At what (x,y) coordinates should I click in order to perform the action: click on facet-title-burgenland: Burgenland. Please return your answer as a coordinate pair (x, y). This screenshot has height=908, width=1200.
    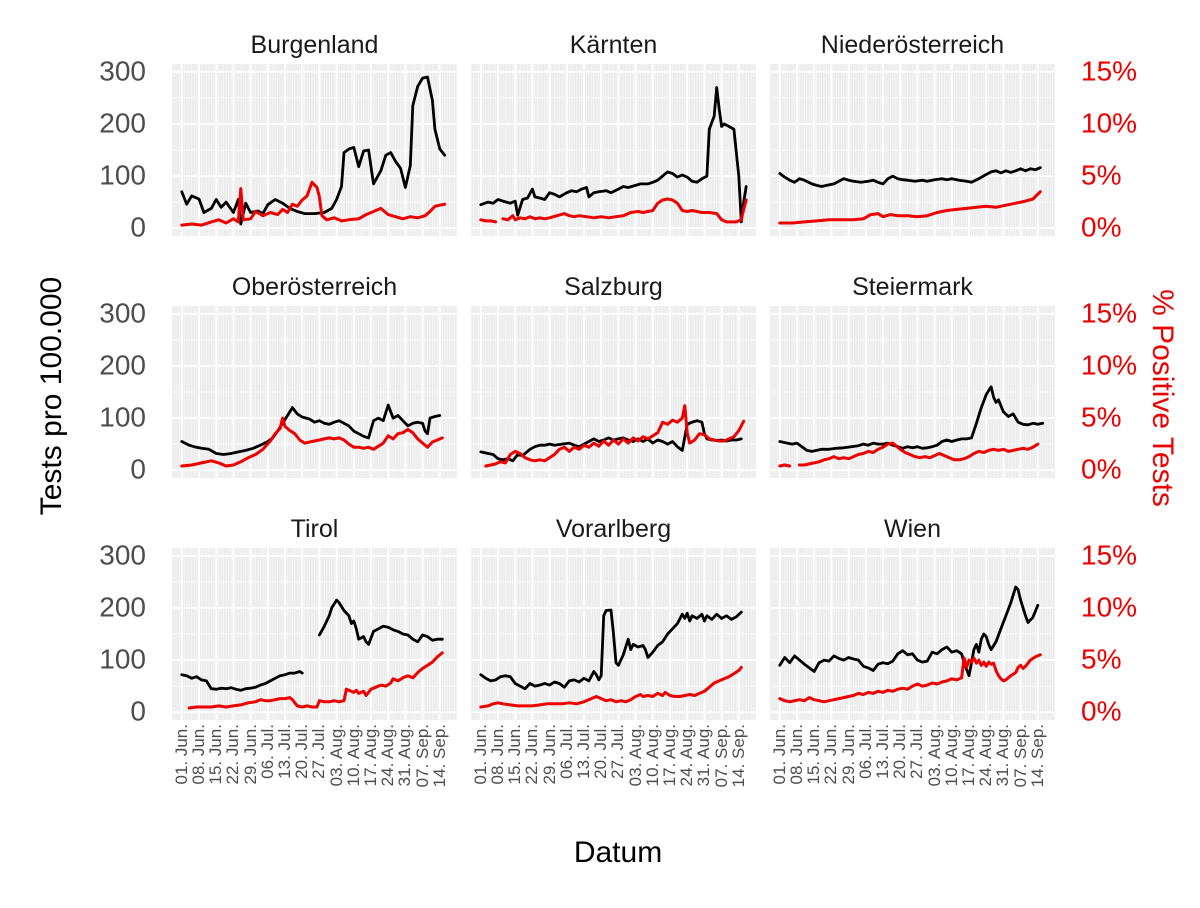
    Looking at the image, I should click on (314, 44).